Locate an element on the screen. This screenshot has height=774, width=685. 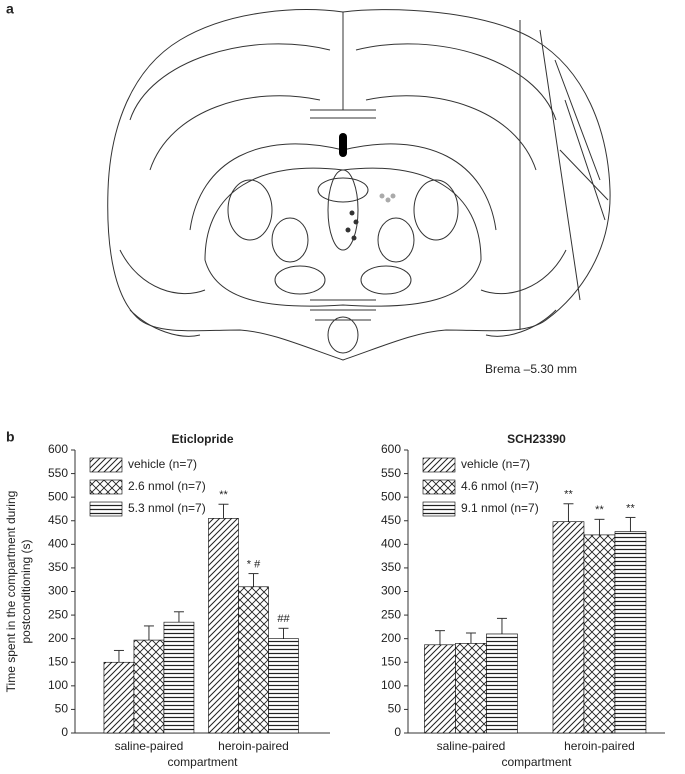
legend-label: 9.1 nmol (n=7) is located at coordinates (500, 508).